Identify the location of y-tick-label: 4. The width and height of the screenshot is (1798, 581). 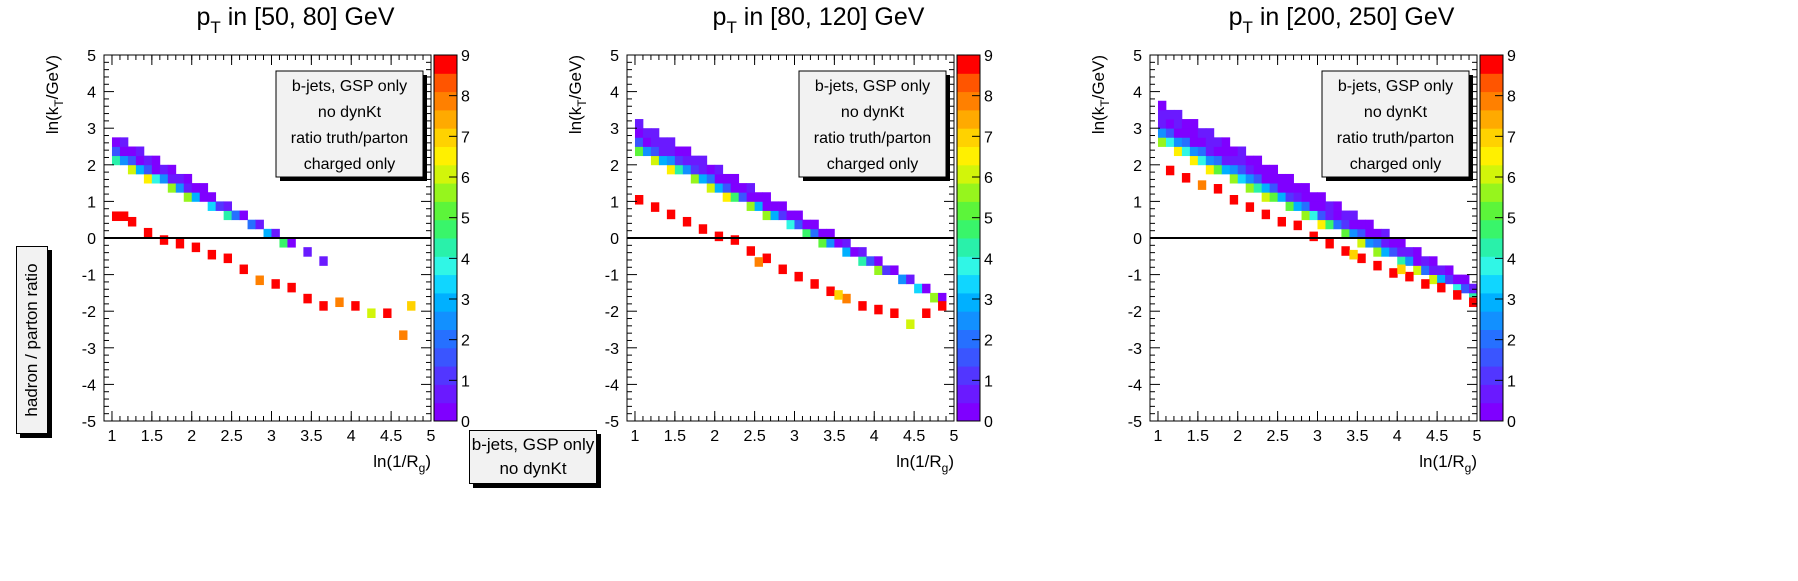
(1137, 93).